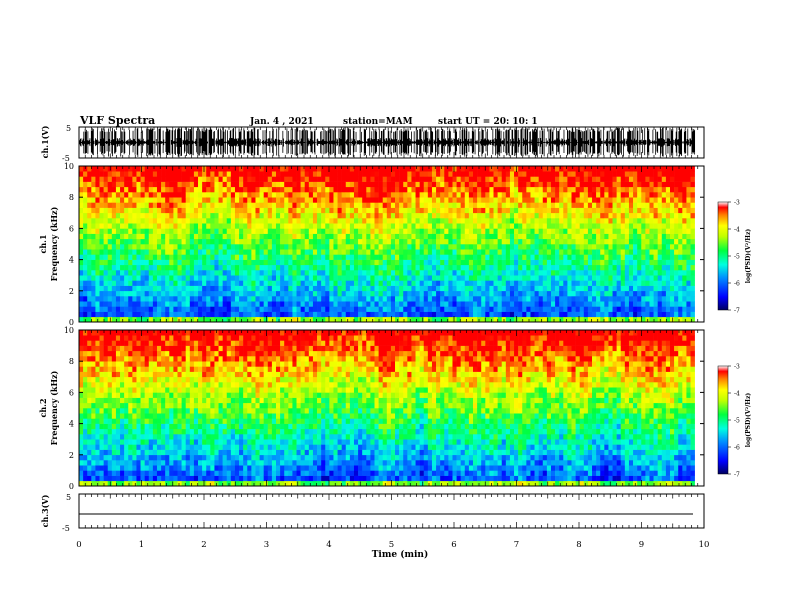 Image resolution: width=792 pixels, height=612 pixels. Describe the element at coordinates (488, 122) in the screenshot. I see `start-time-label: start UT = 20: 10: 1` at that location.